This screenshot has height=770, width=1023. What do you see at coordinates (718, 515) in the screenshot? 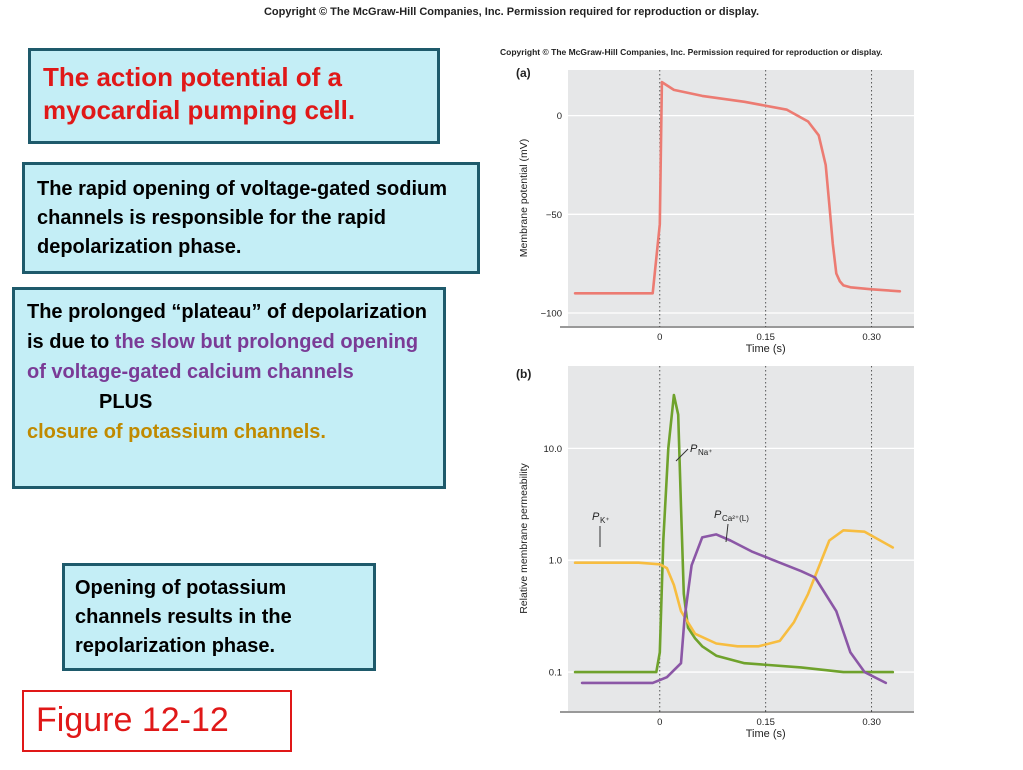
I see `pca-label-letter: P` at bounding box center [718, 515].